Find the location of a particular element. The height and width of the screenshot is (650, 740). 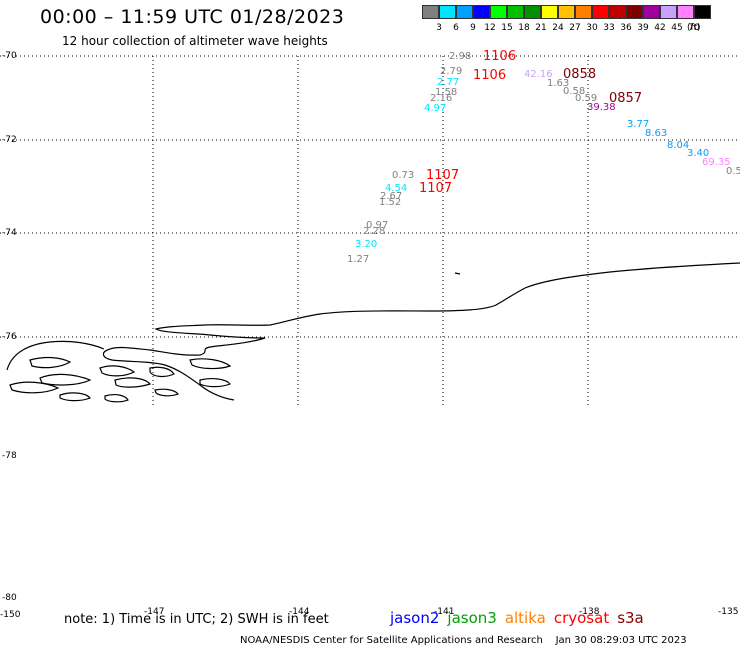

wave-height-value: 0.58 is located at coordinates (574, 91).